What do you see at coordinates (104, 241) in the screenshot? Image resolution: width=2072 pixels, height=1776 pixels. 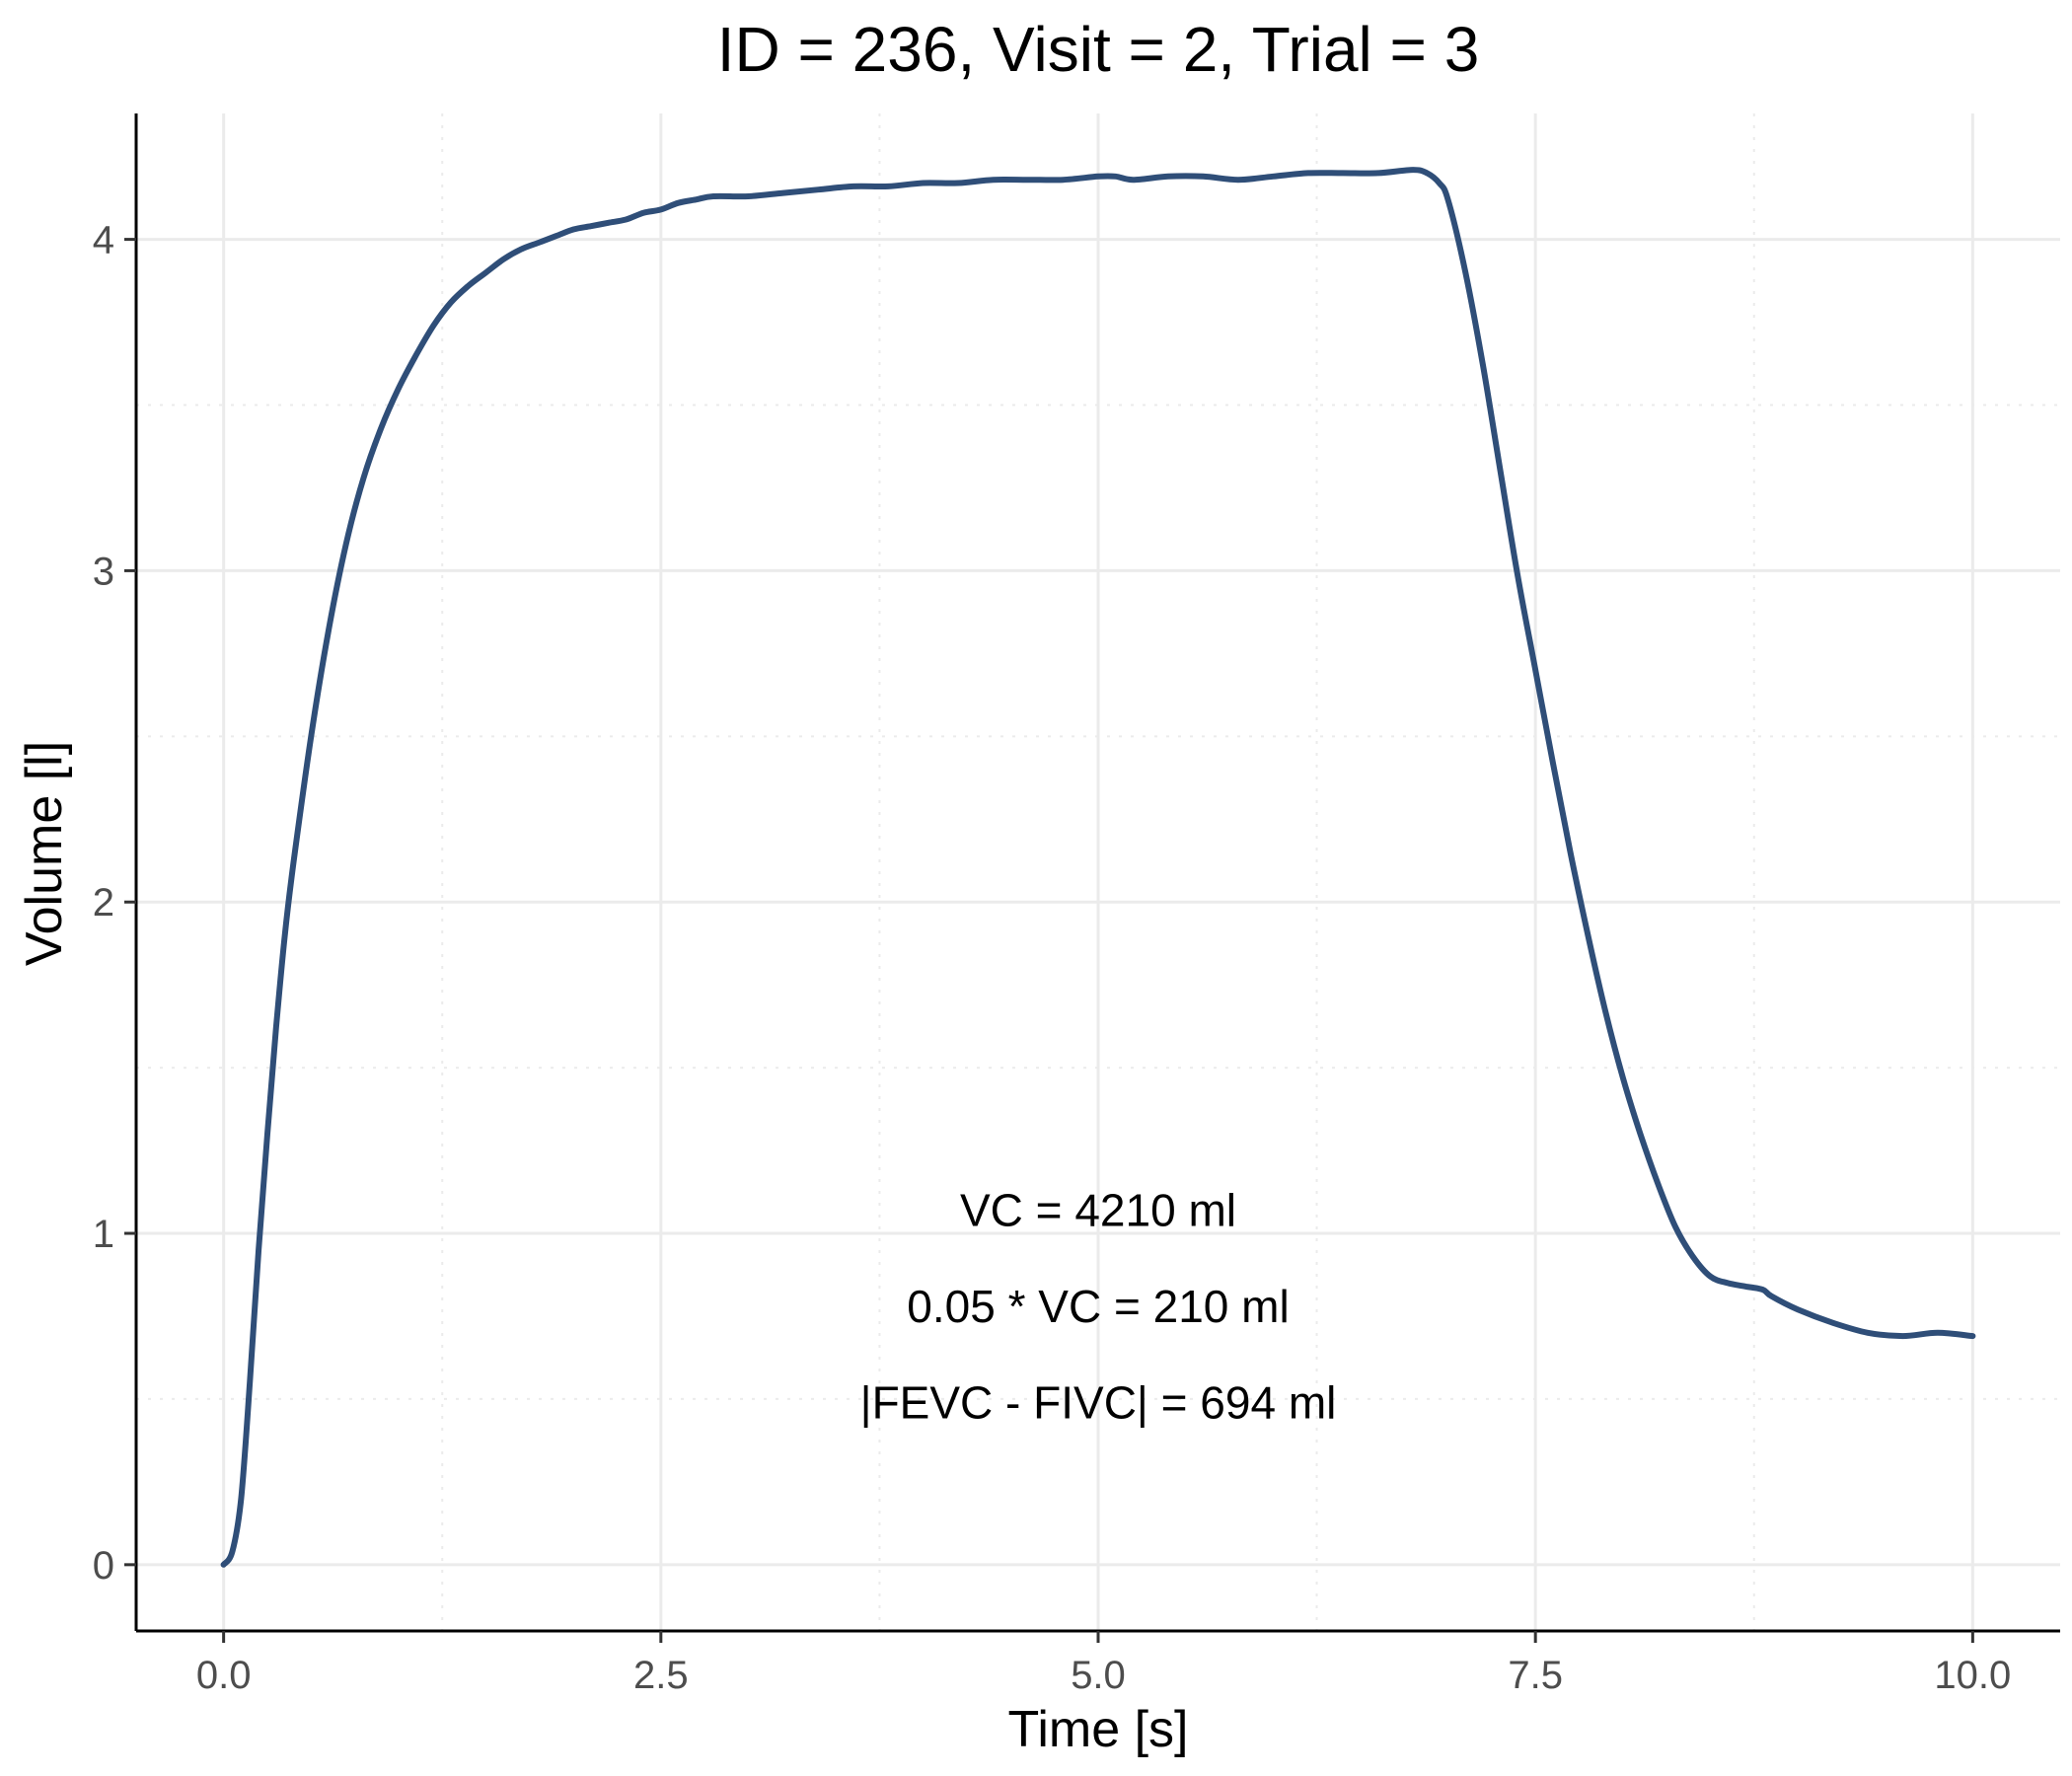 I see `y-tick-label: 4` at bounding box center [104, 241].